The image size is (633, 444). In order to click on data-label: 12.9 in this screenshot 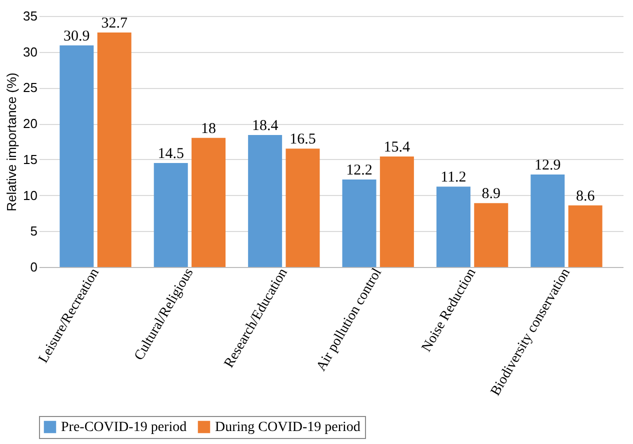, I will do `click(547, 165)`.